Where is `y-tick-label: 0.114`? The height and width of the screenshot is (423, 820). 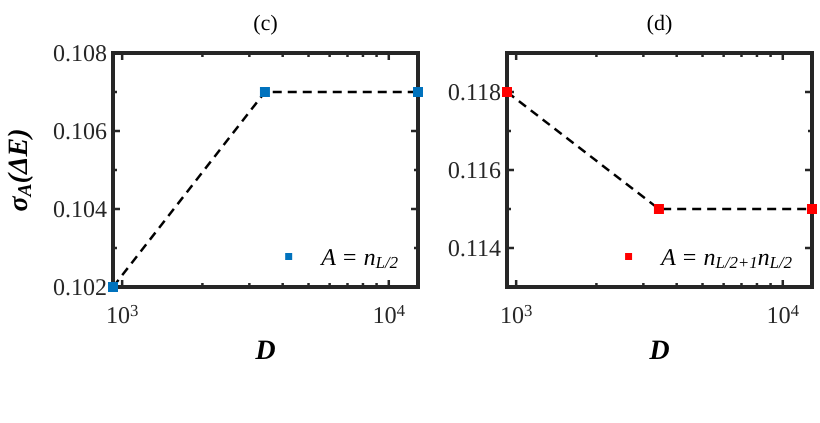 y-tick-label: 0.114 is located at coordinates (474, 249).